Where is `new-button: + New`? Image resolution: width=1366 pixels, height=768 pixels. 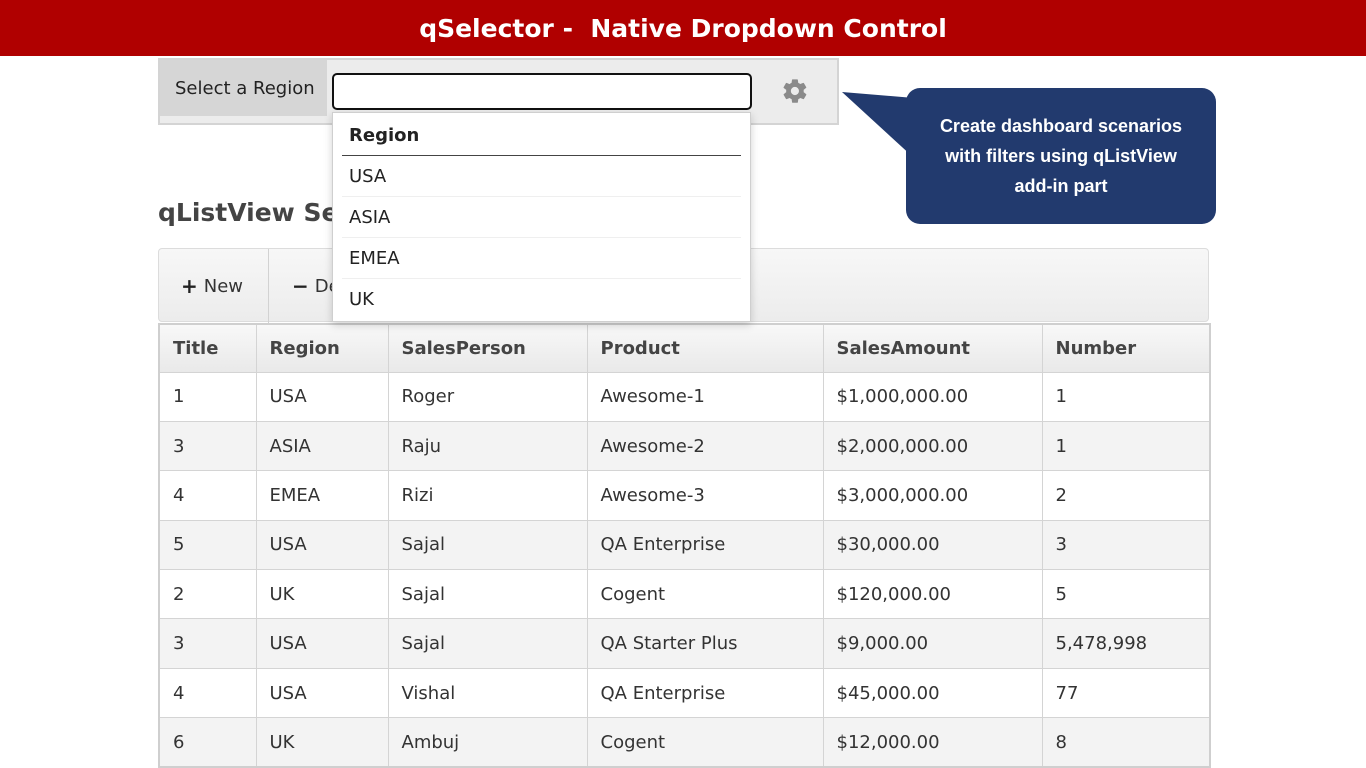
new-button: + New is located at coordinates (212, 286).